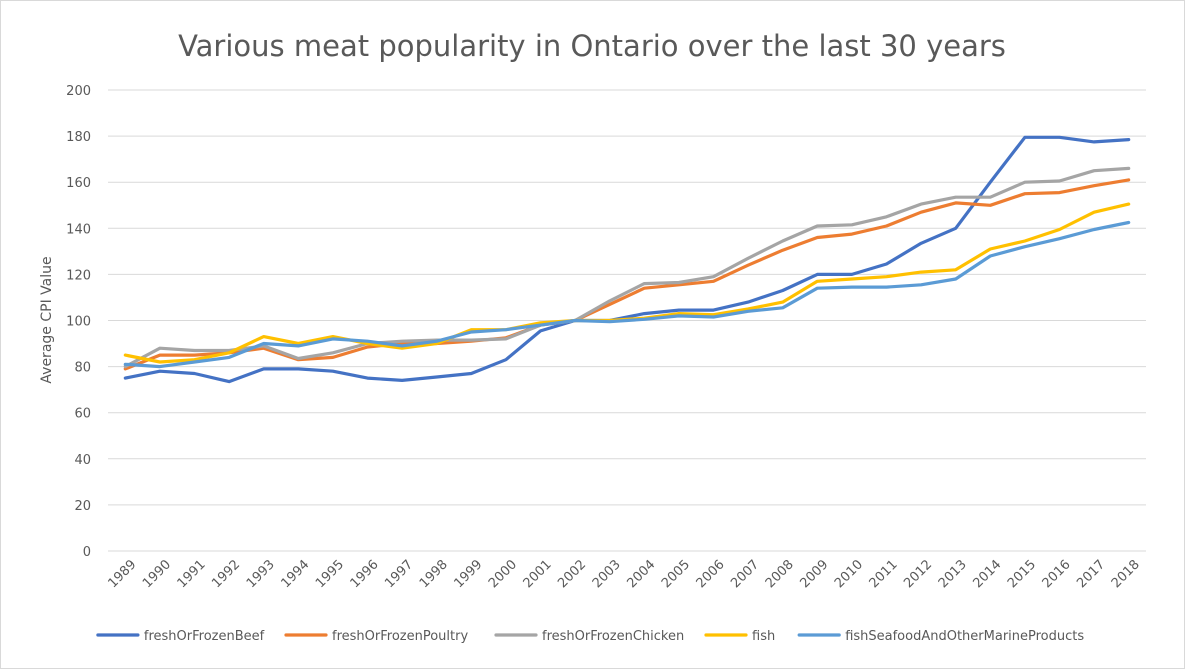 The image size is (1185, 669). I want to click on x-tick-label: 1990, so click(157, 574).